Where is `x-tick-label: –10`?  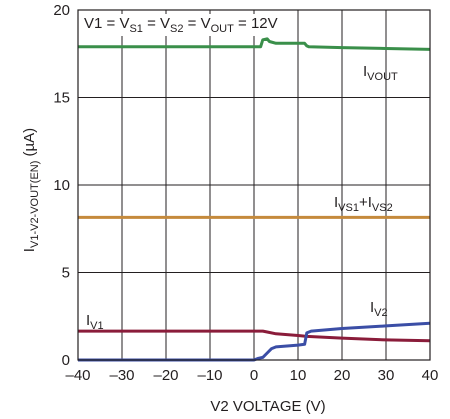 x-tick-label: –10 is located at coordinates (209, 375).